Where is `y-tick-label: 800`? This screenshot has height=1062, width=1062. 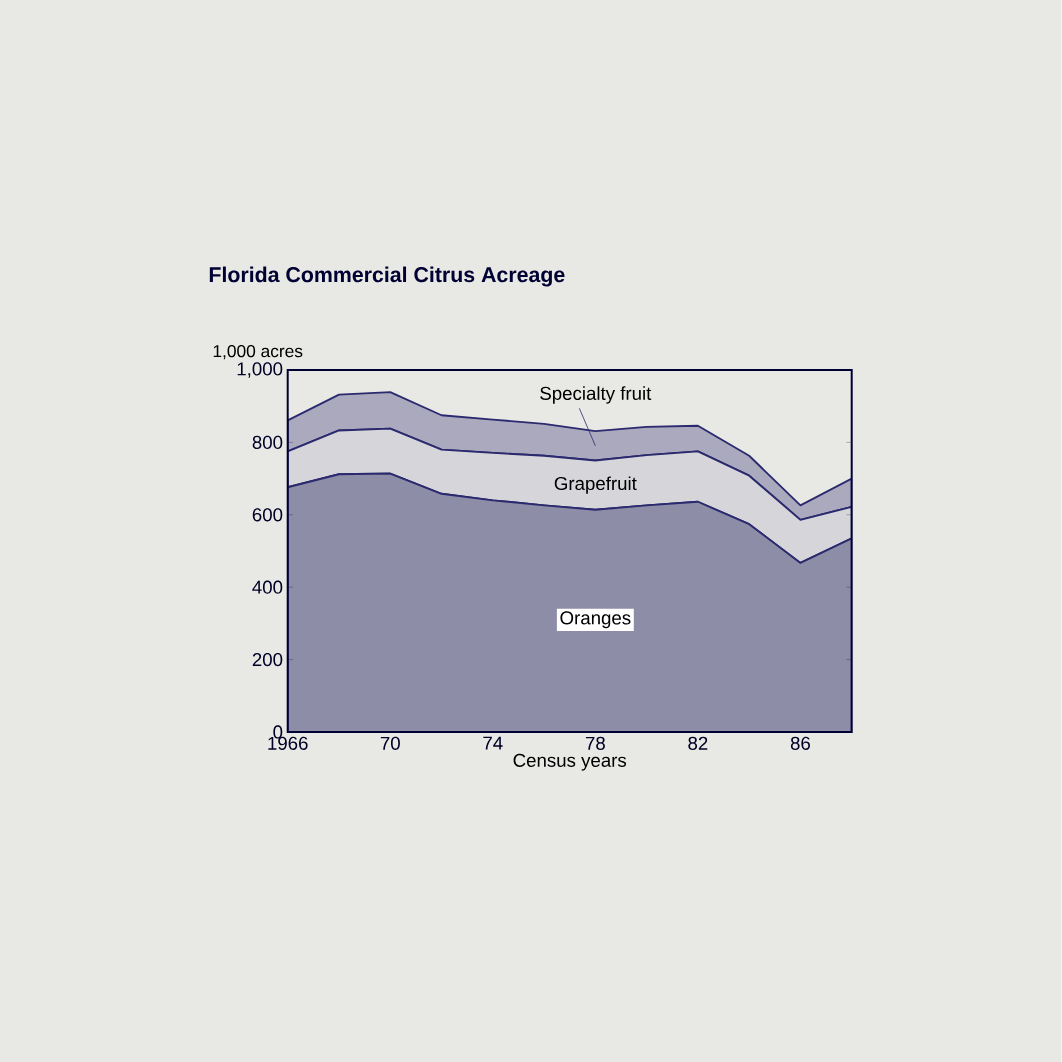 y-tick-label: 800 is located at coordinates (267, 442).